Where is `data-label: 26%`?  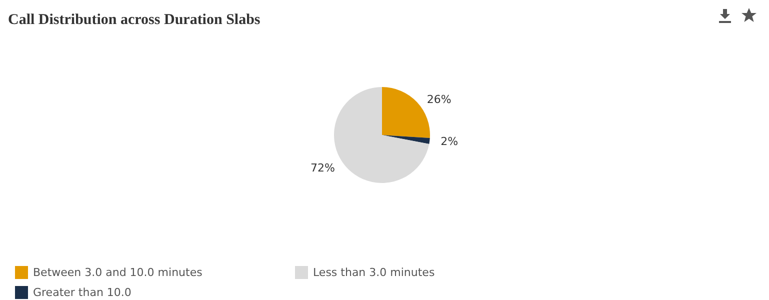 data-label: 26% is located at coordinates (439, 99).